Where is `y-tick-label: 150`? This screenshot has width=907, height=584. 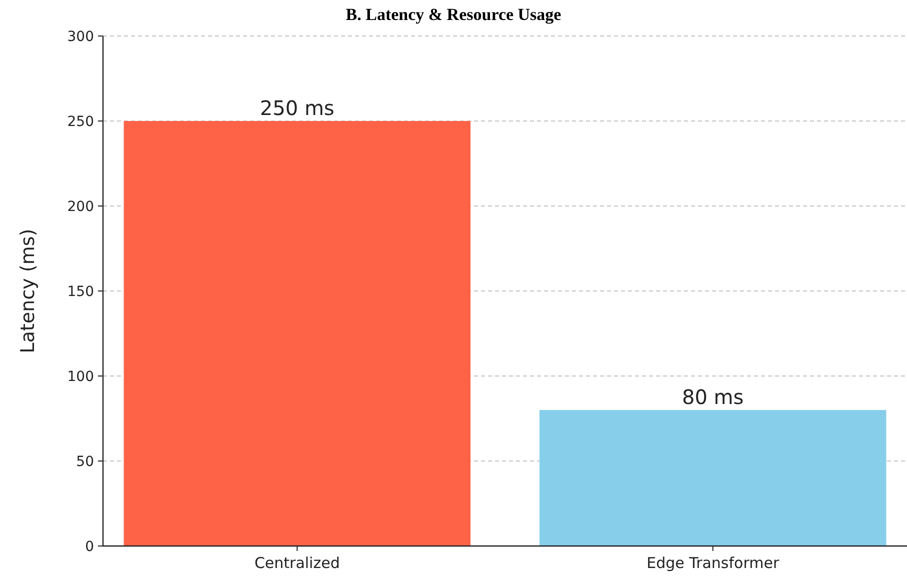
y-tick-label: 150 is located at coordinates (80, 292).